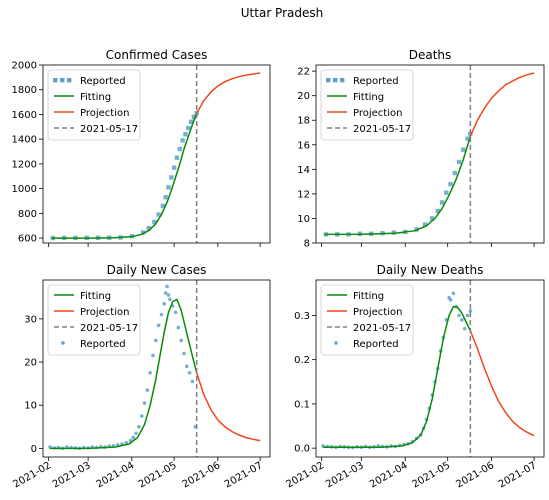 This screenshot has width=549, height=500. I want to click on y-tick-label: 1800, so click(24, 90).